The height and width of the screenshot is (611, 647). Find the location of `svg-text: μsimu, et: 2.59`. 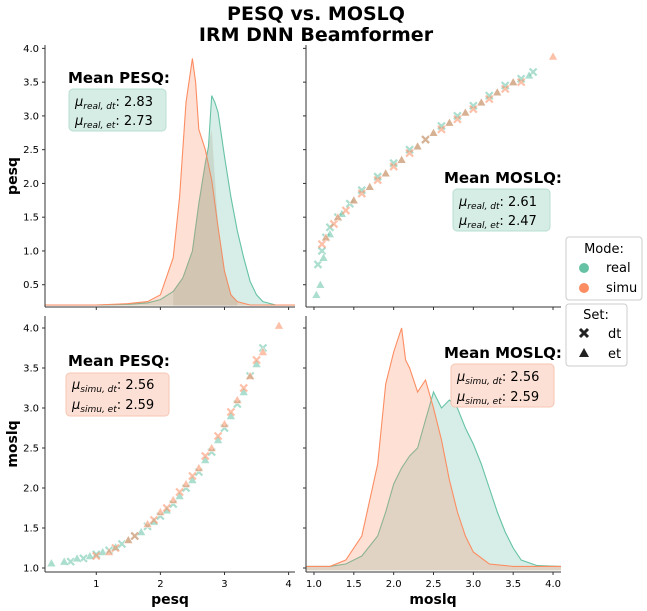

svg-text: μsimu, et: 2.59 is located at coordinates (497, 398).